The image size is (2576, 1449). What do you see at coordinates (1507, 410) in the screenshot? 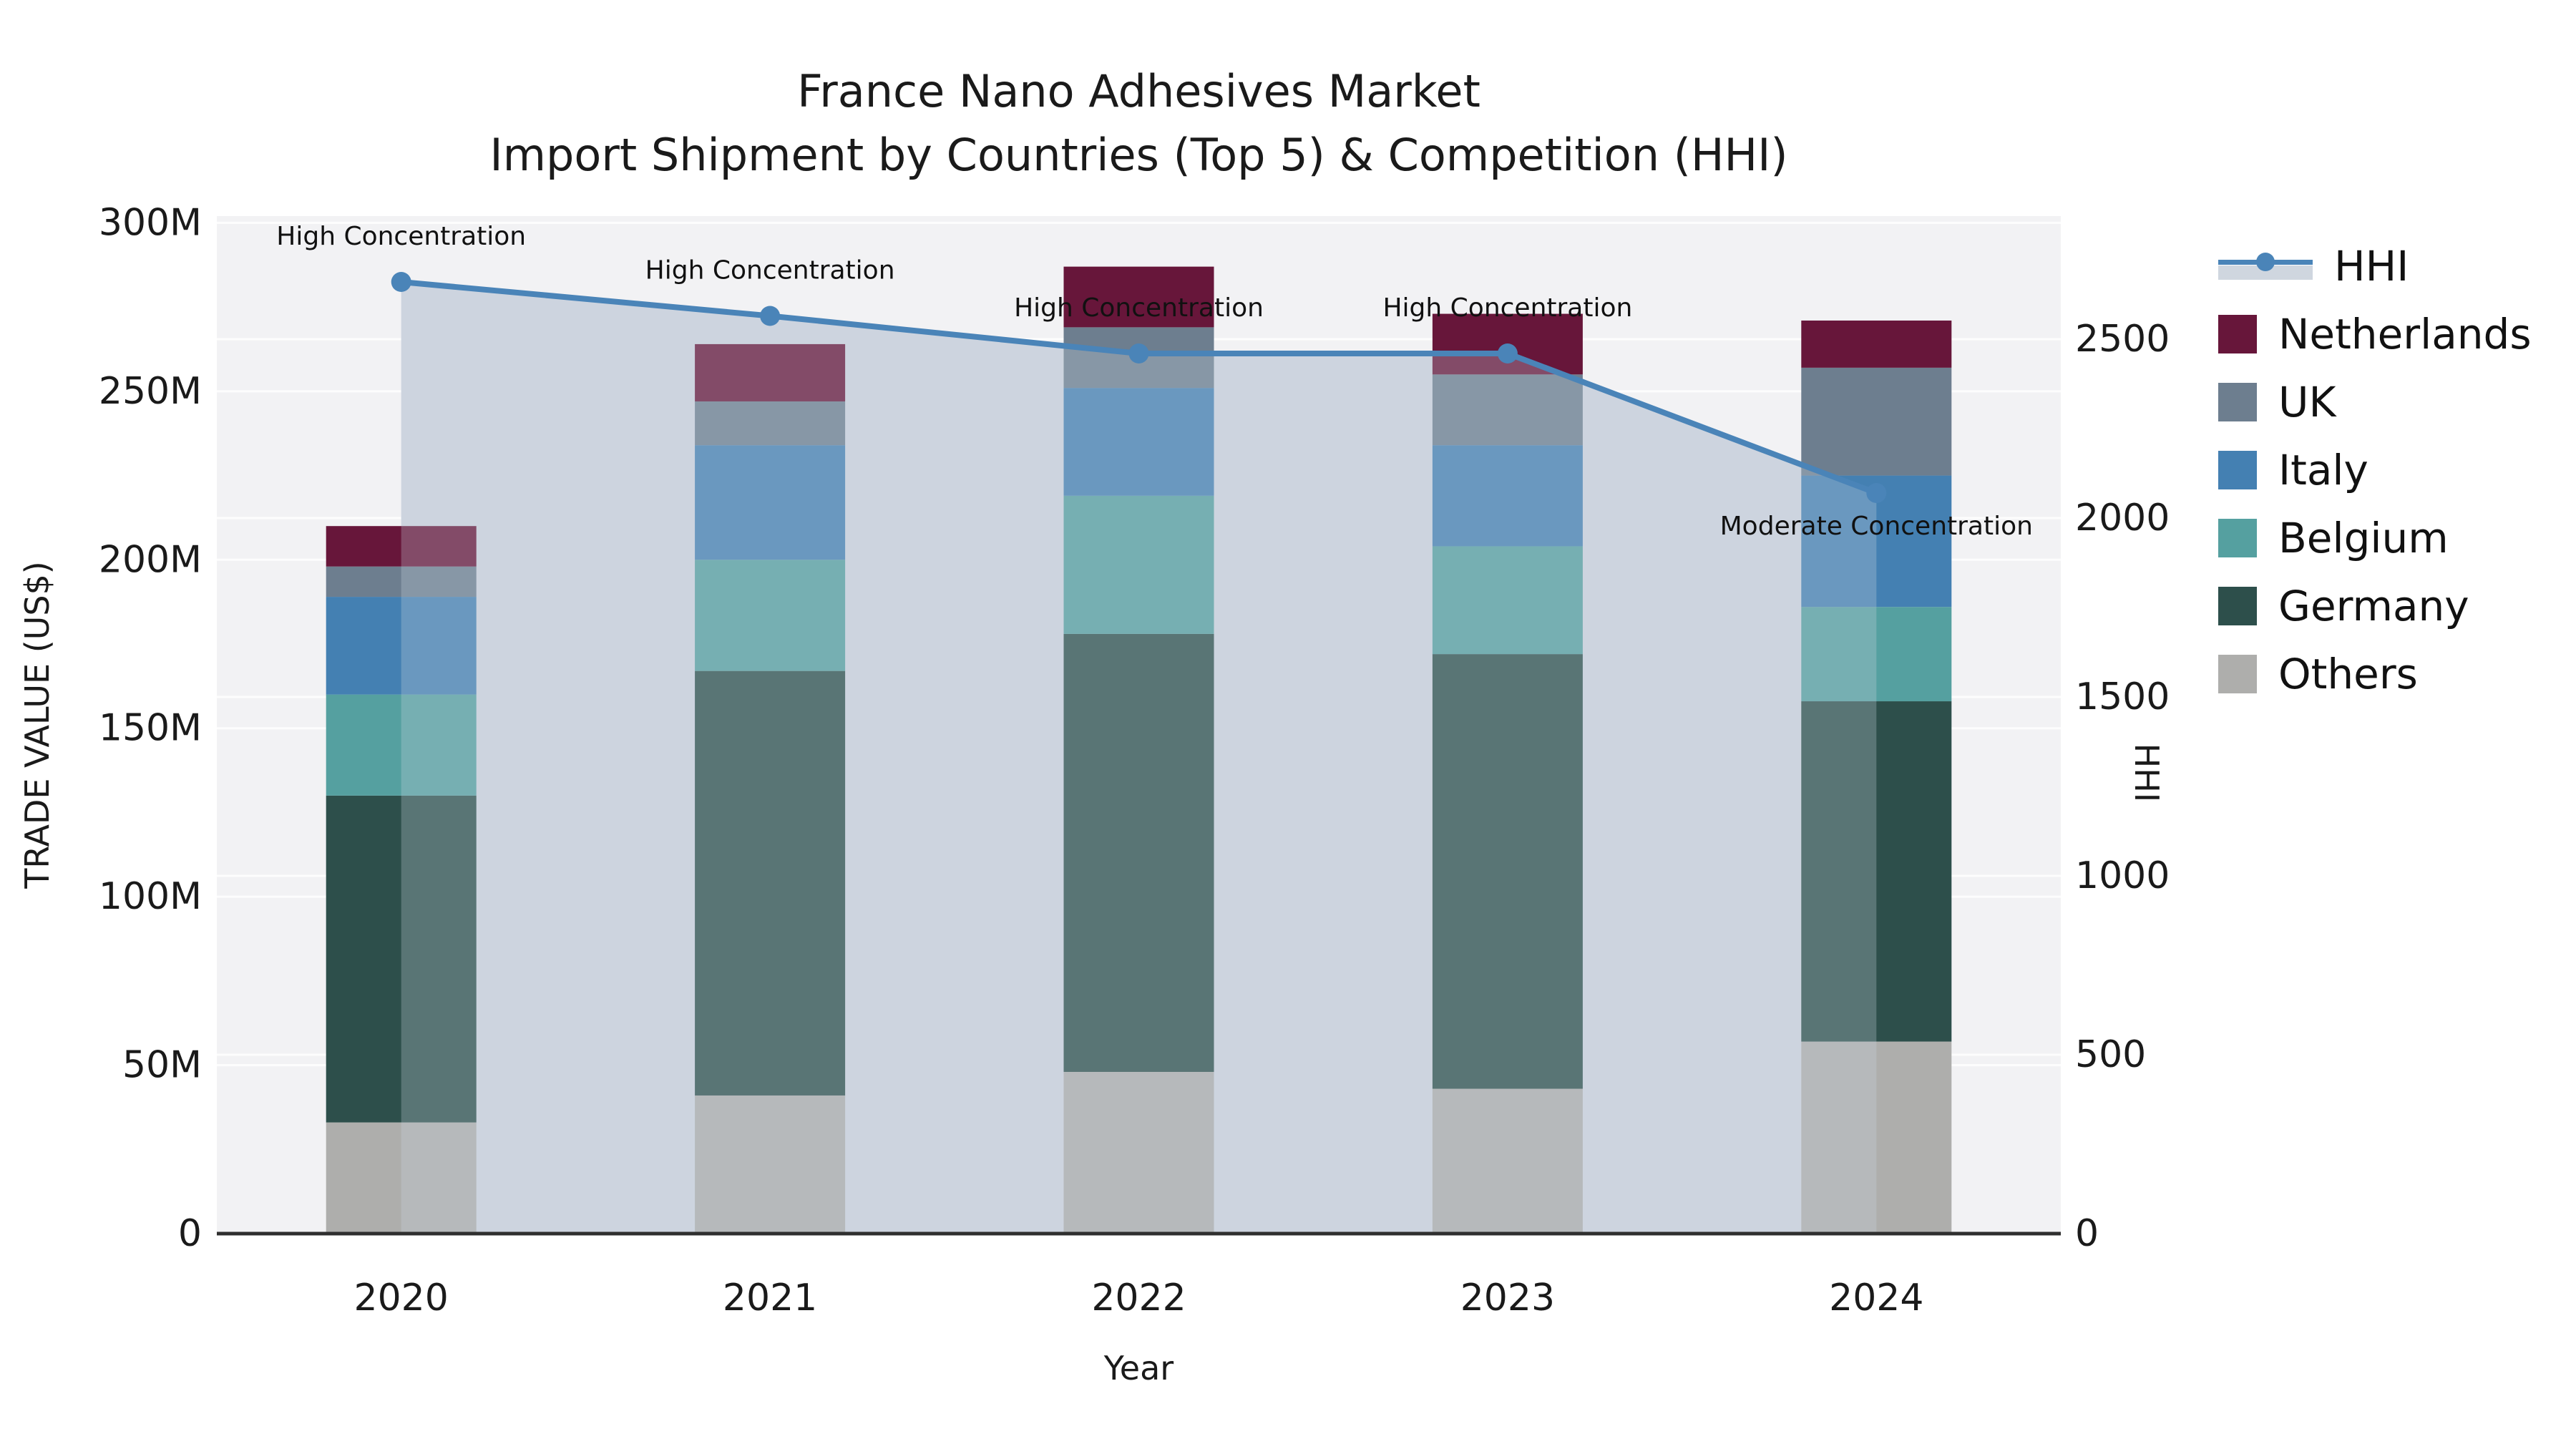
I see `bar-segment-uk-2023` at bounding box center [1507, 410].